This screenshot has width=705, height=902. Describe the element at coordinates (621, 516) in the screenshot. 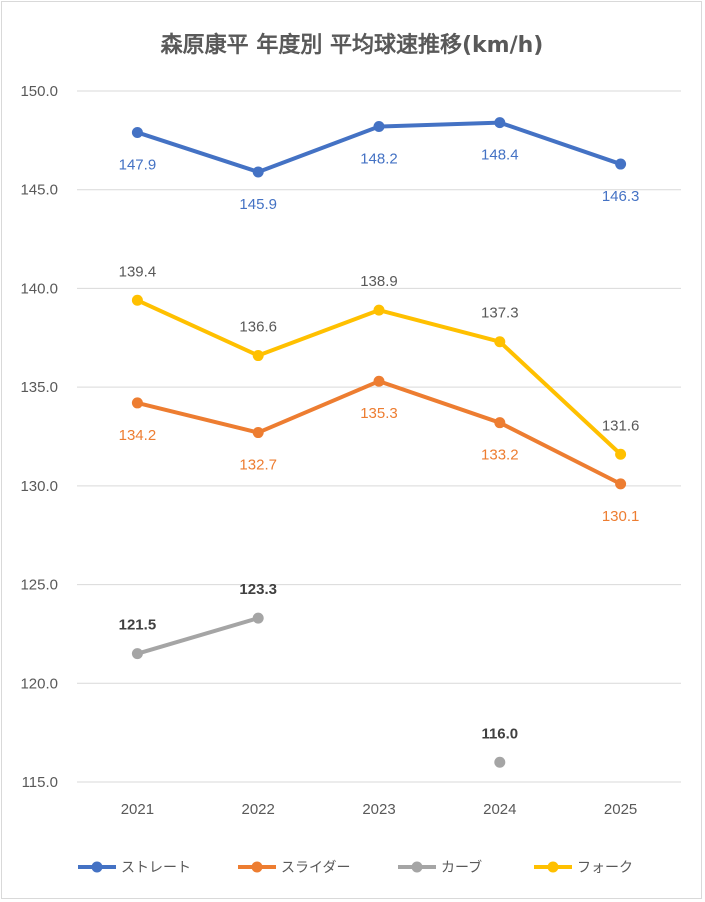

I see `data-label: 130.1` at that location.